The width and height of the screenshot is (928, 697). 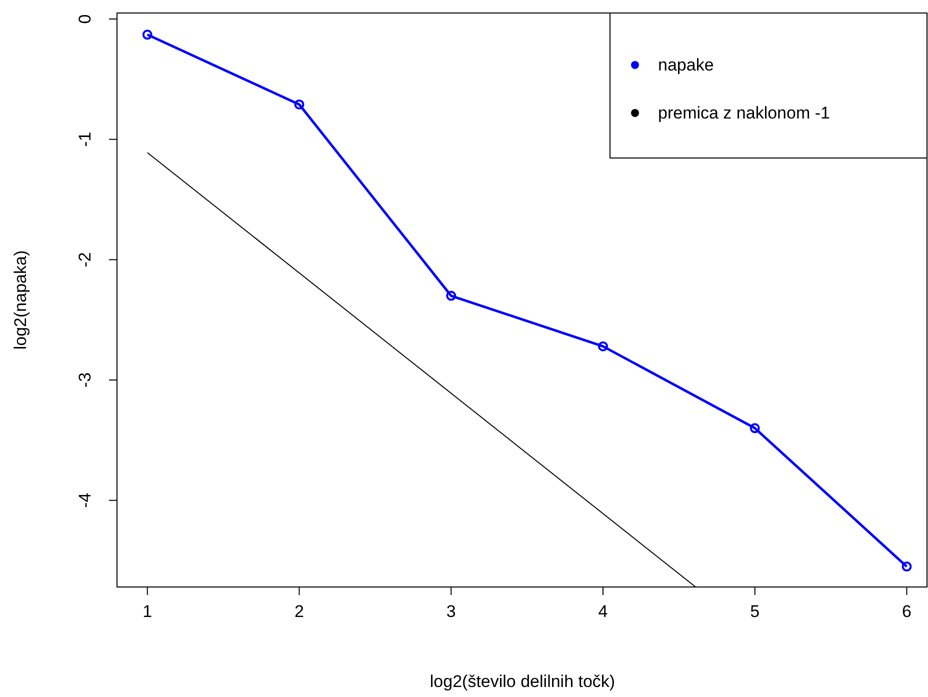 What do you see at coordinates (744, 113) in the screenshot?
I see `legend-label: premica z naklonom -1` at bounding box center [744, 113].